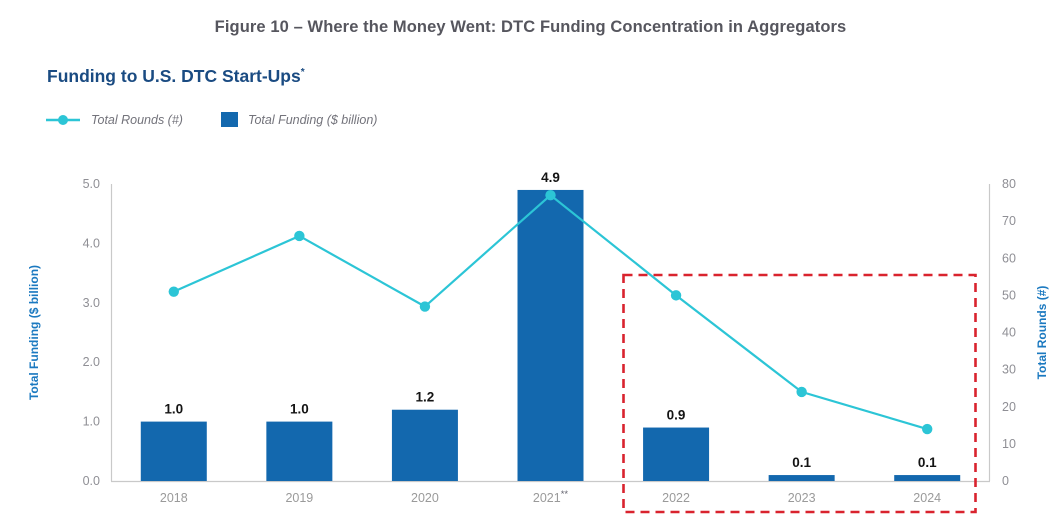 The height and width of the screenshot is (526, 1061). Describe the element at coordinates (1009, 444) in the screenshot. I see `right-axis-tick-label: 10` at that location.